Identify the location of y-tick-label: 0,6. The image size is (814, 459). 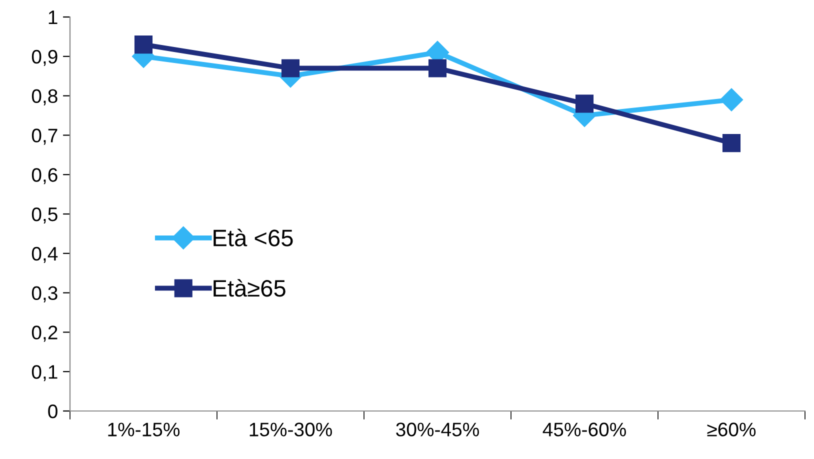
(45, 176).